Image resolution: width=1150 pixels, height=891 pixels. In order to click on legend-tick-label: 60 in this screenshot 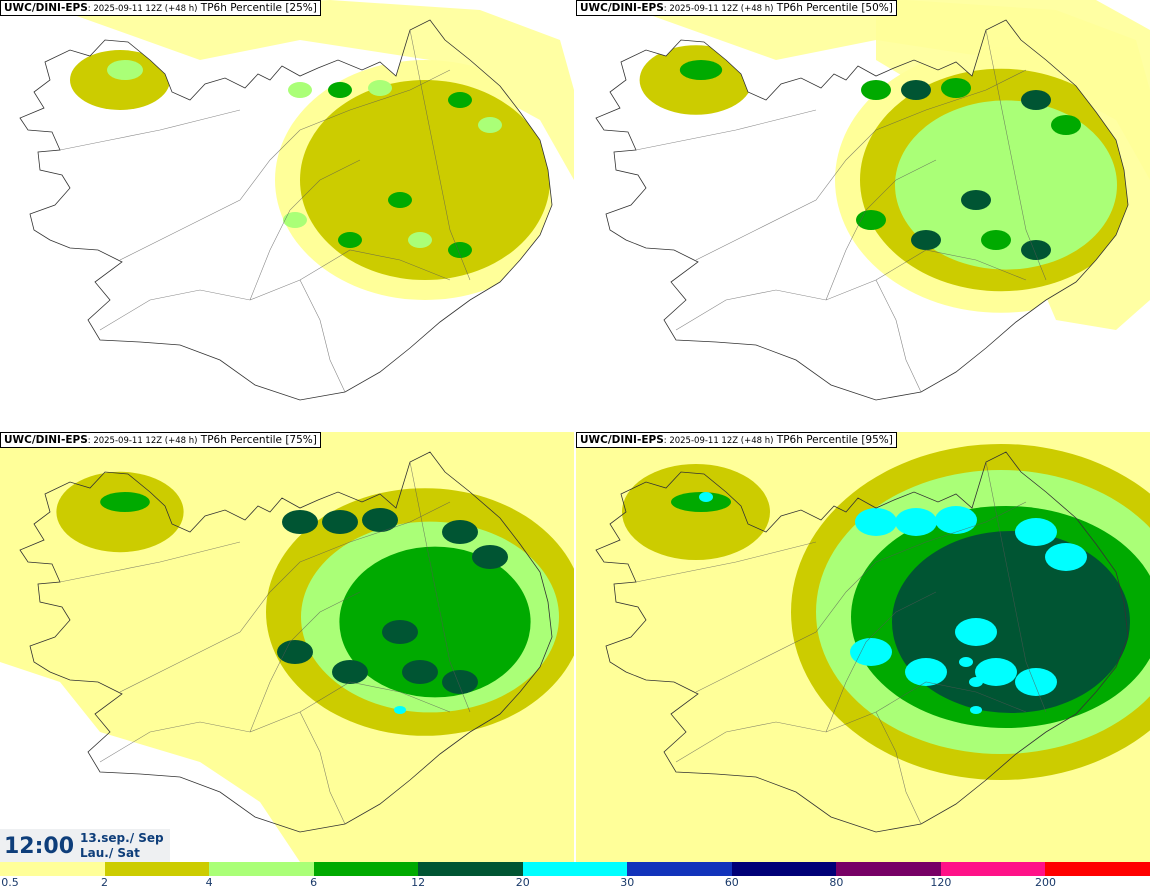, I will do `click(731, 882)`.